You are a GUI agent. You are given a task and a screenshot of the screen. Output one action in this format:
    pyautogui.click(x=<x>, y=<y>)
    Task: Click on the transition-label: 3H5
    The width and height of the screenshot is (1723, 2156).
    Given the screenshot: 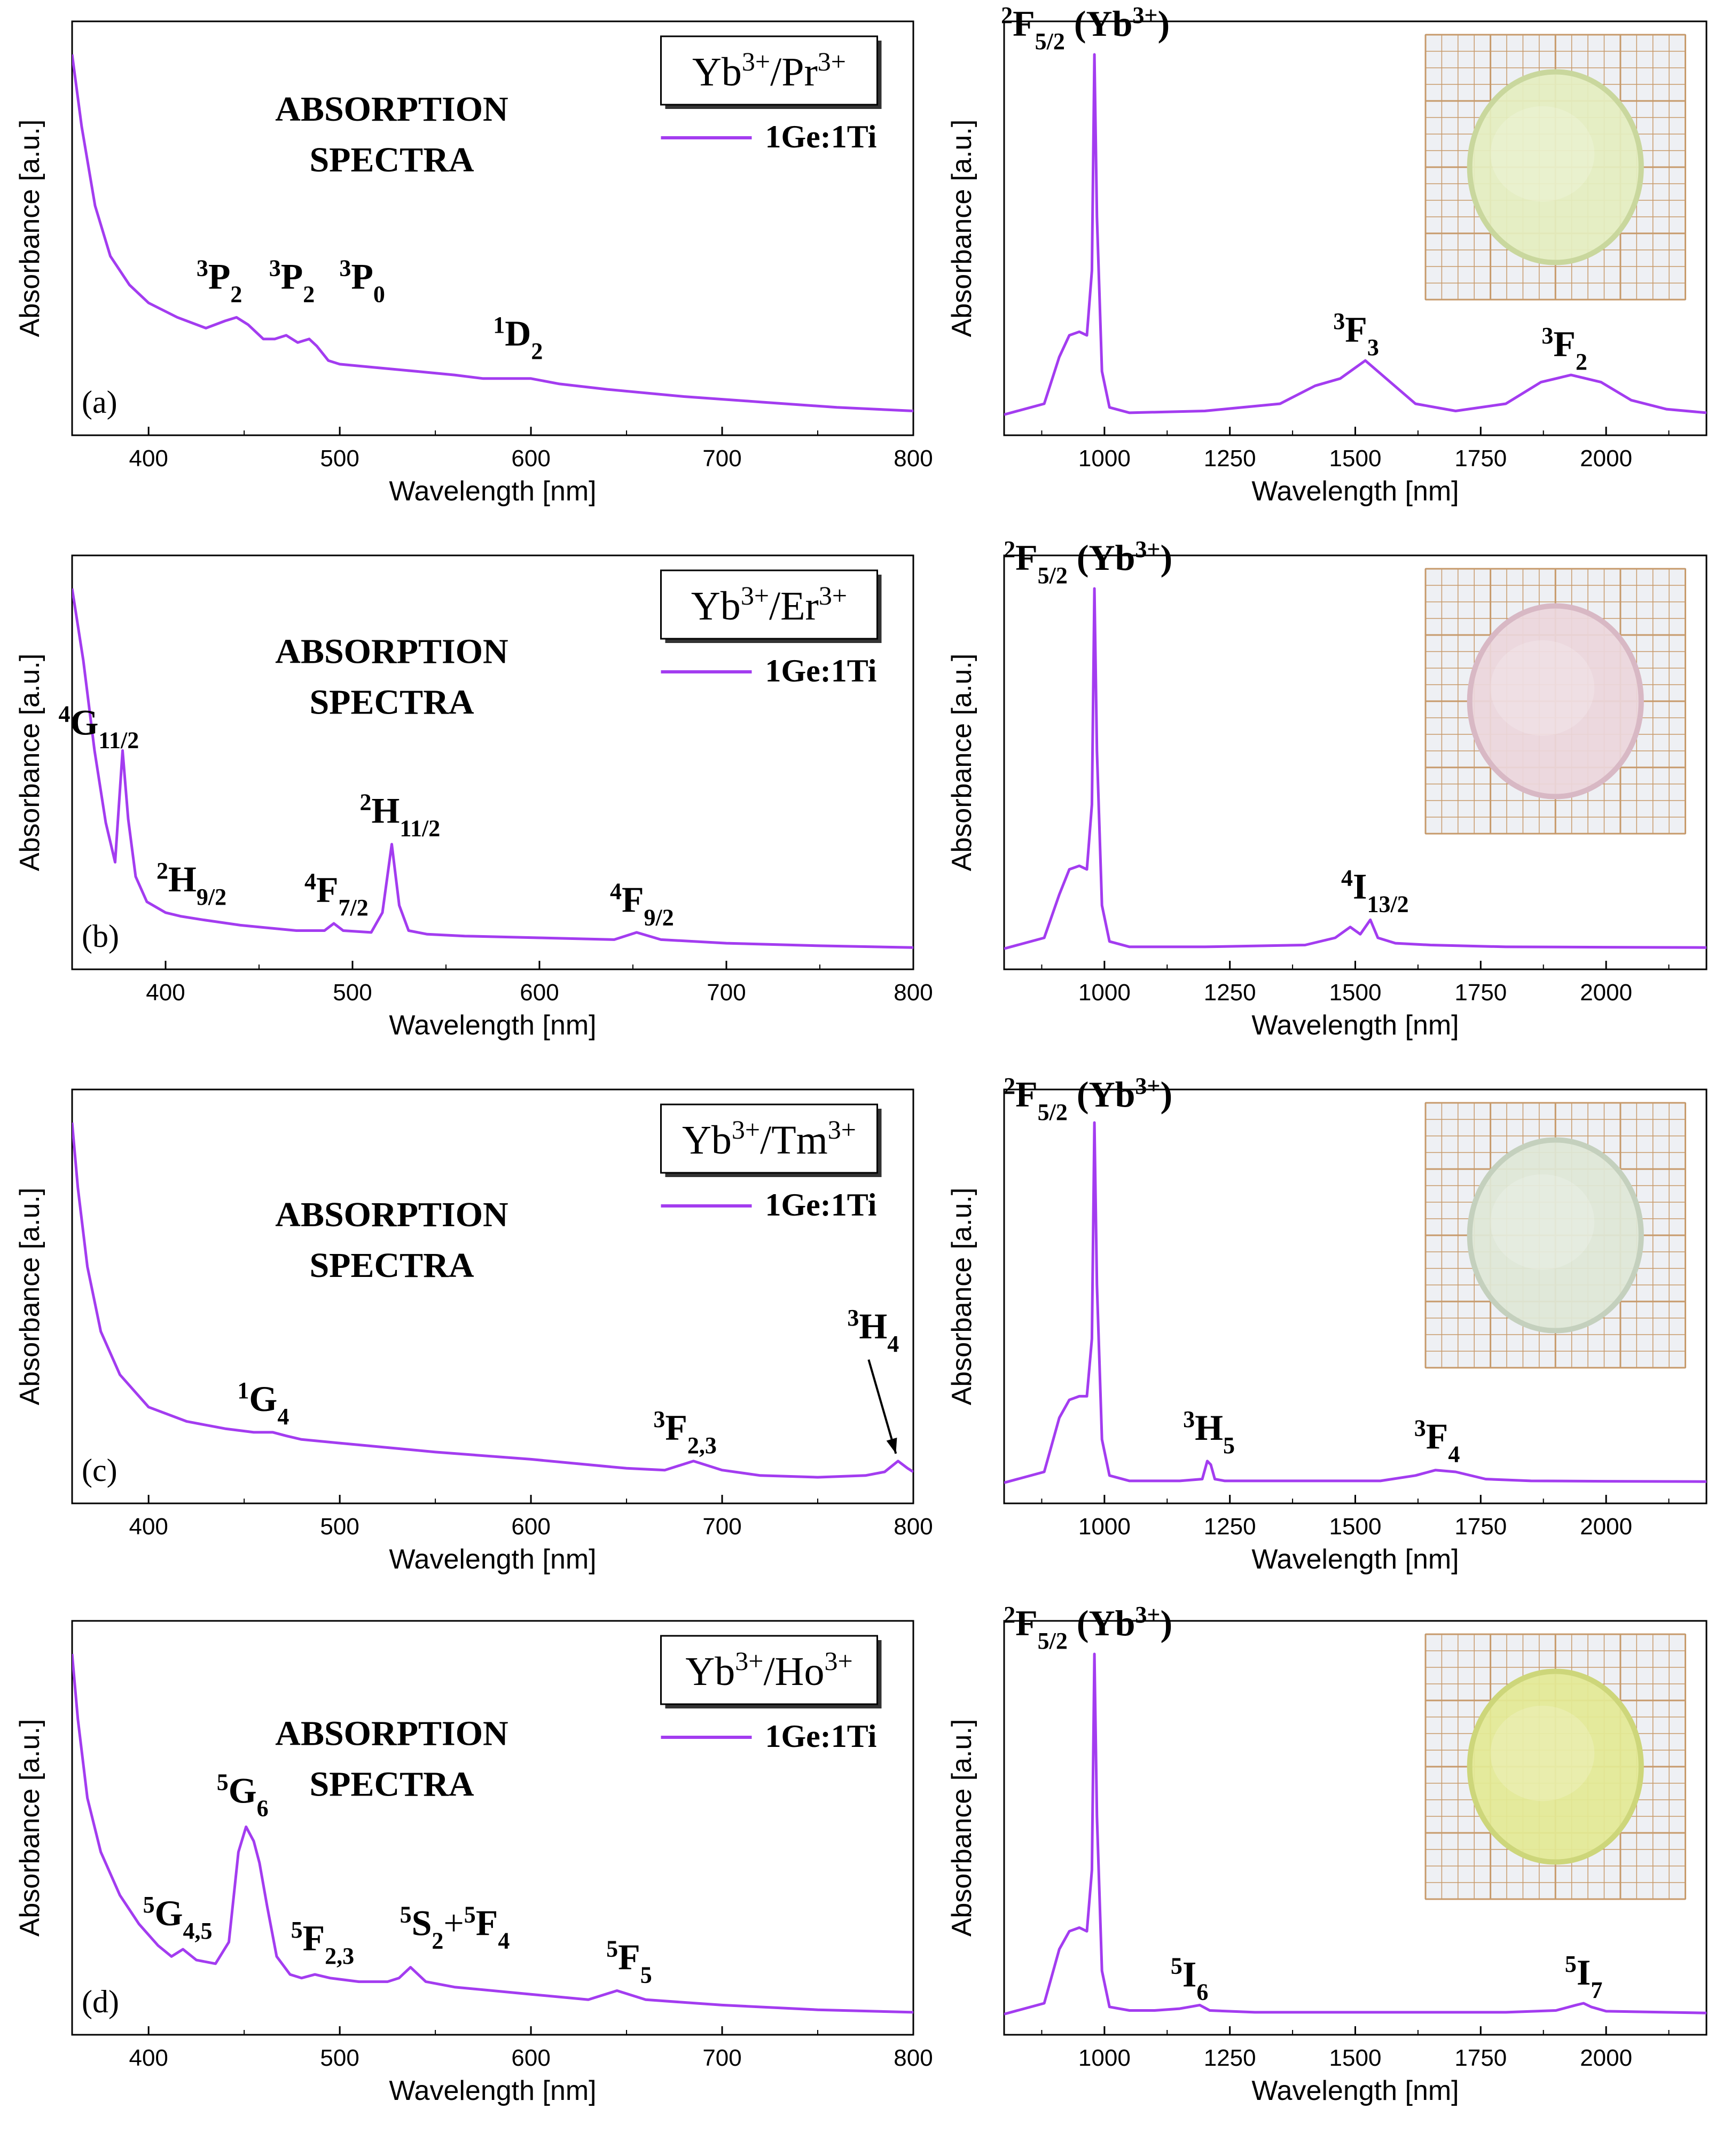 What is the action you would take?
    pyautogui.click(x=1209, y=1432)
    